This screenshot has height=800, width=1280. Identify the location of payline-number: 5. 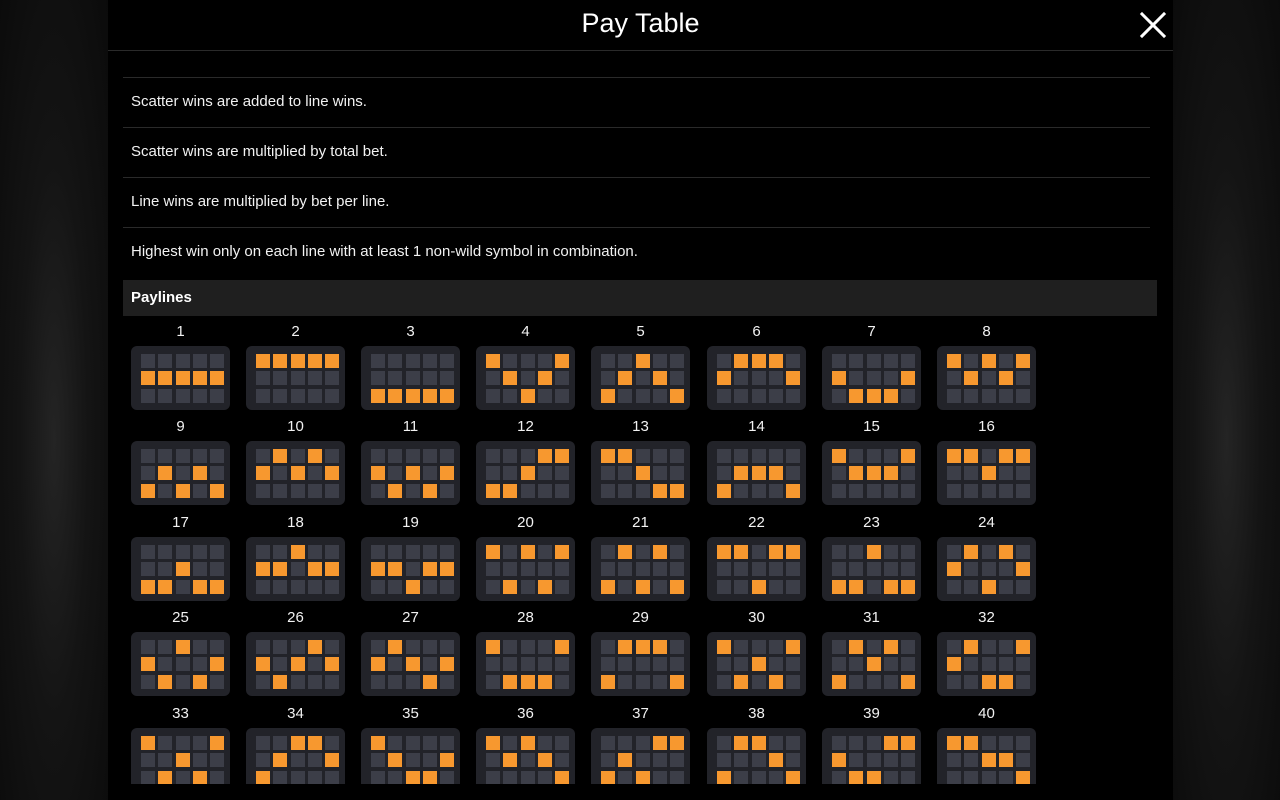
(640, 331).